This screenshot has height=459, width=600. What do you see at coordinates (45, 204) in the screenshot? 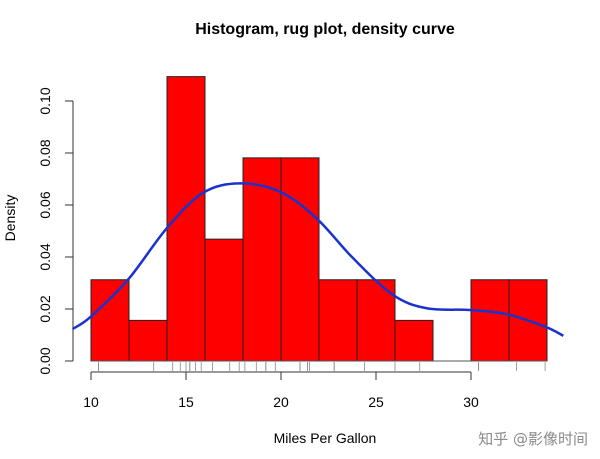
I see `y-tick-label: 0.06` at bounding box center [45, 204].